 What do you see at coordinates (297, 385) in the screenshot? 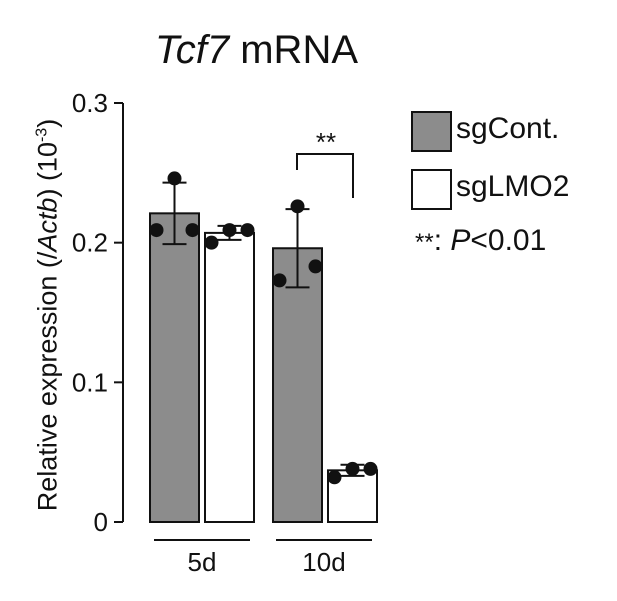
I see `bar-sgCont.-10d` at bounding box center [297, 385].